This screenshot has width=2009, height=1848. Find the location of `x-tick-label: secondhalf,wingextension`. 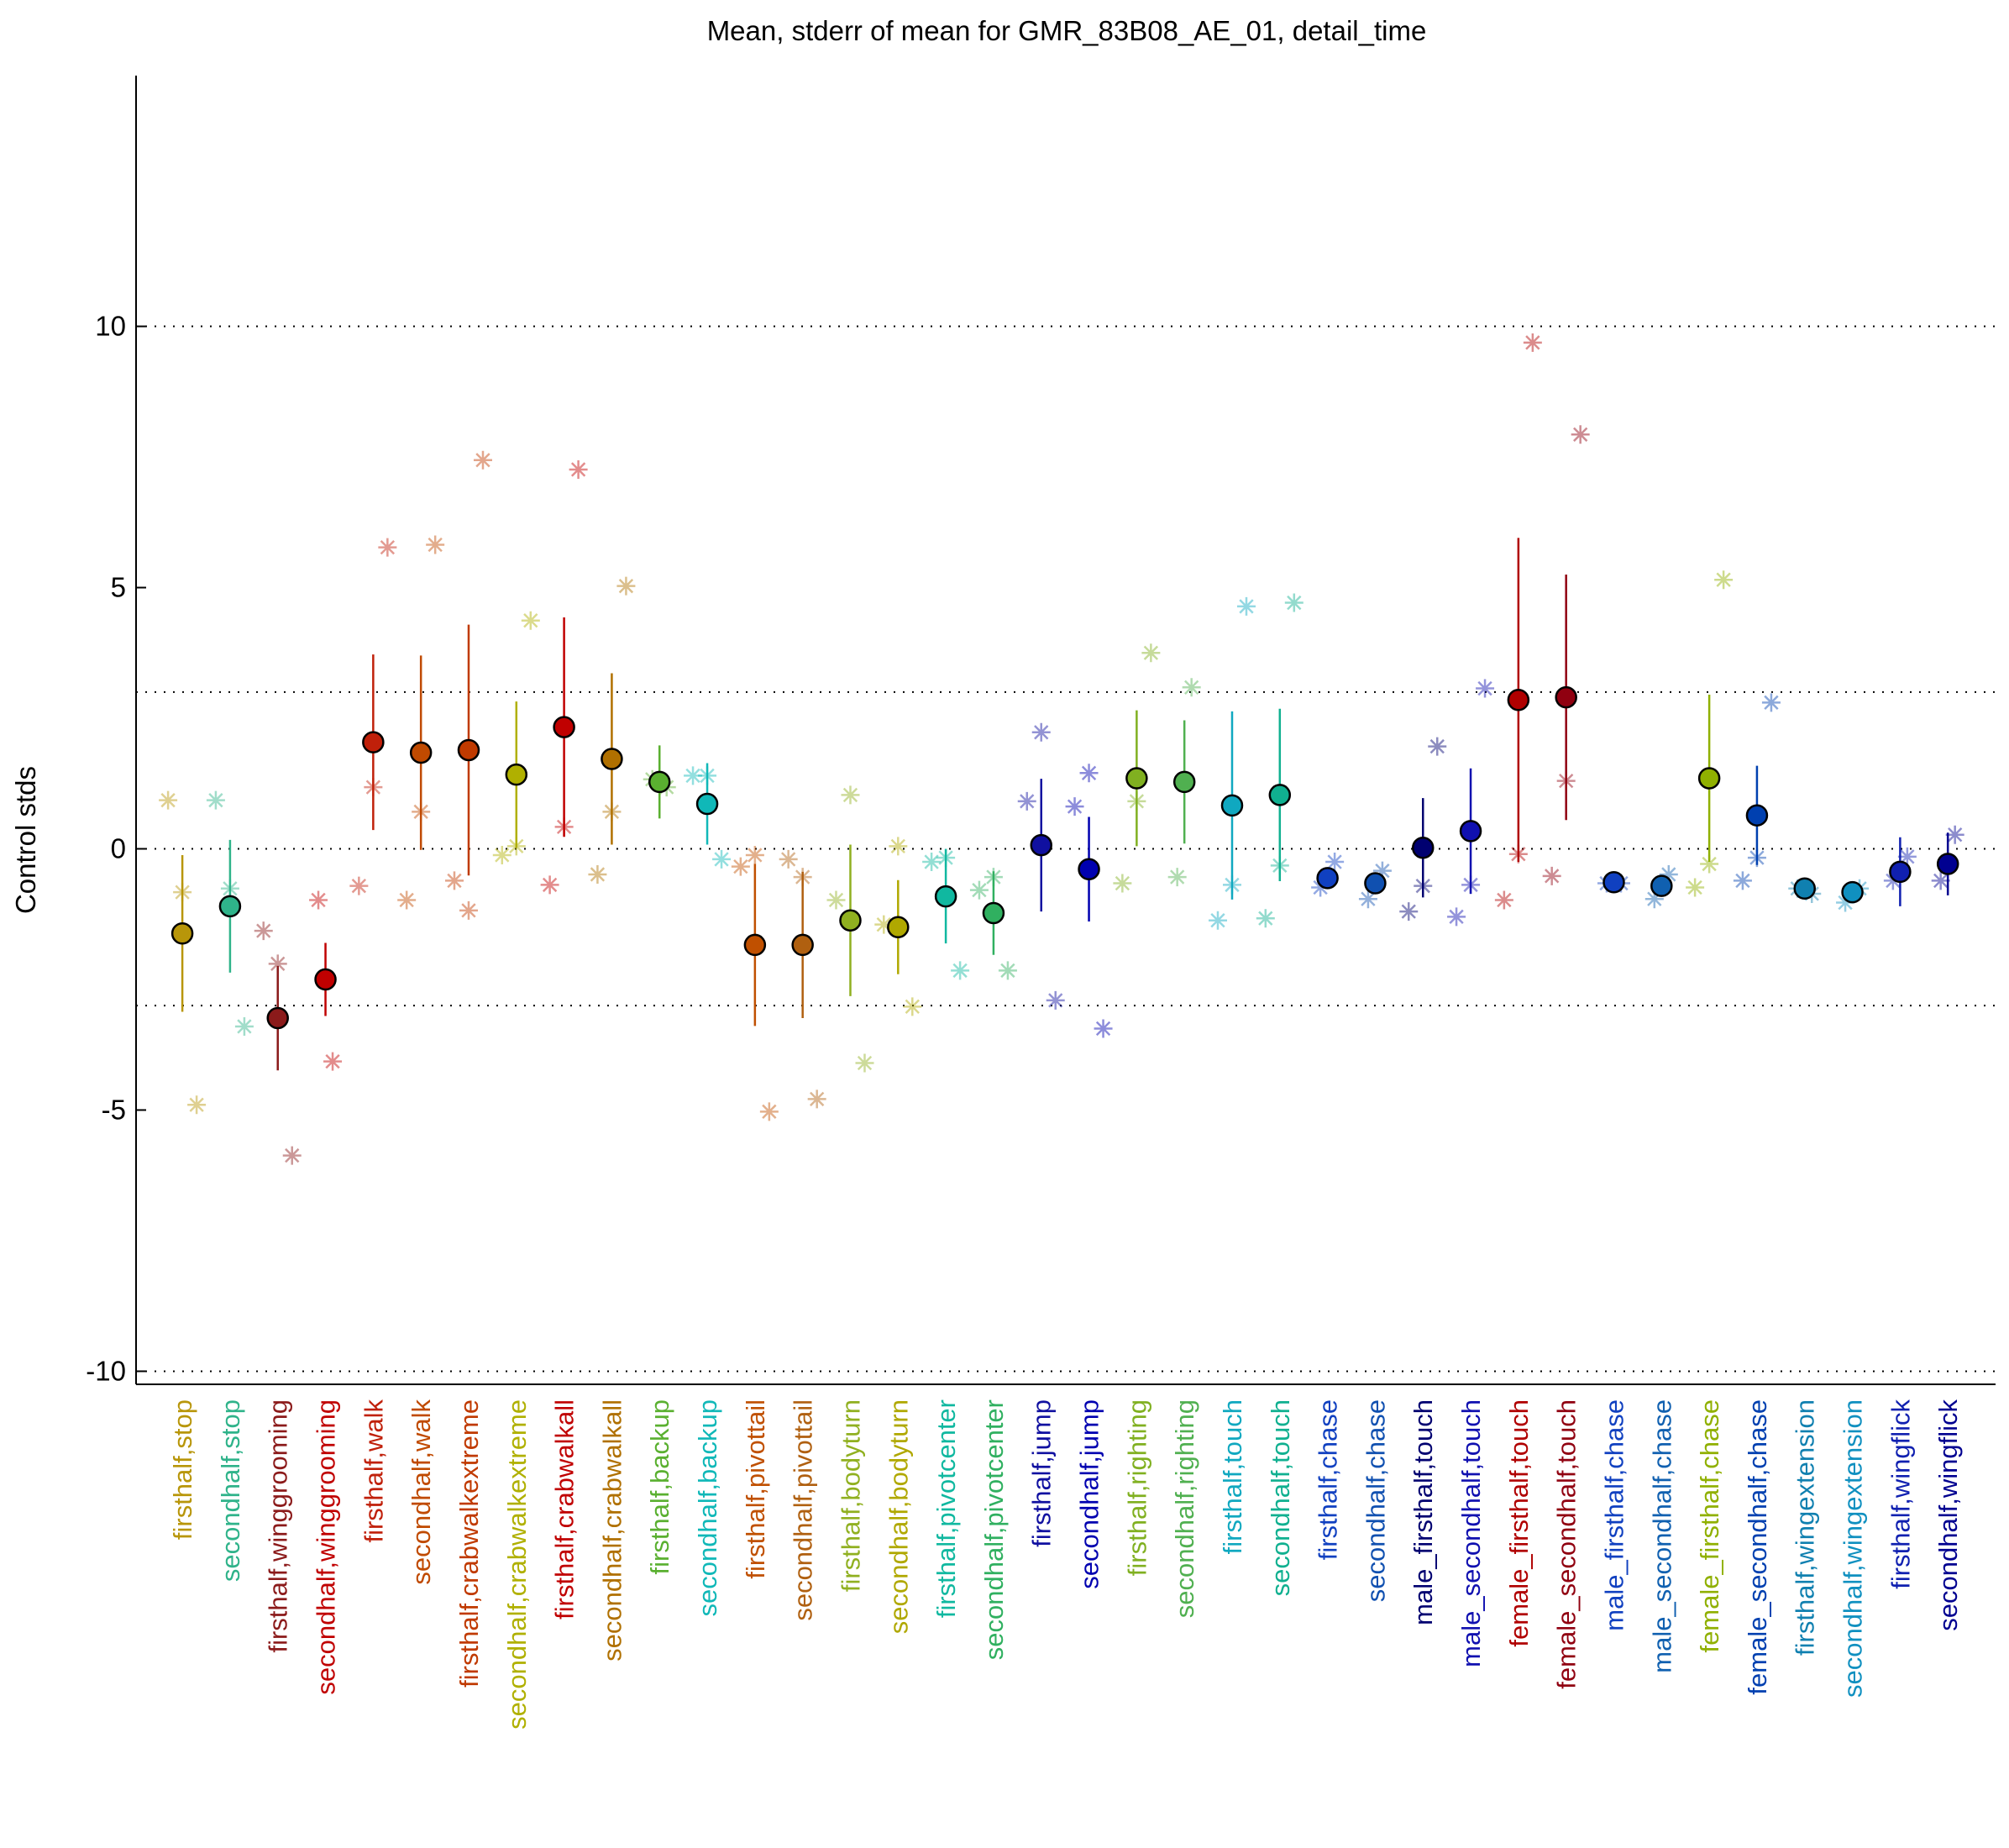

x-tick-label: secondhalf,wingextension is located at coordinates (1853, 1548).